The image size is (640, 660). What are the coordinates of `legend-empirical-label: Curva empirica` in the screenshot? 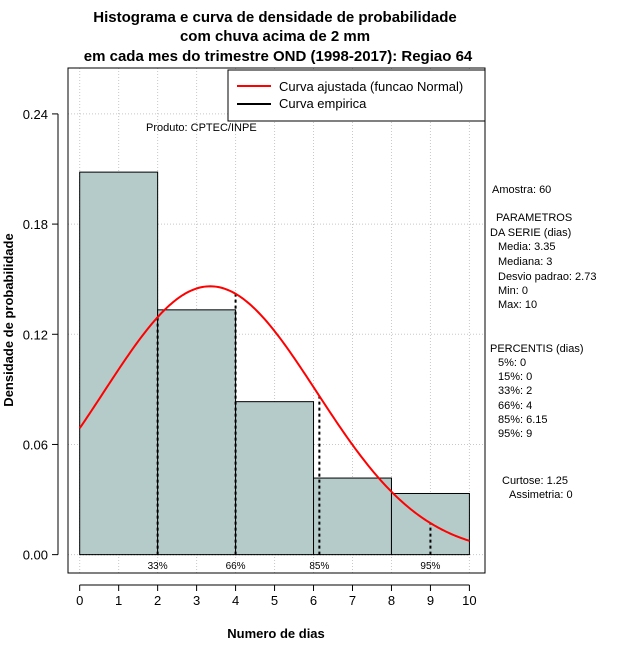 It's located at (323, 103).